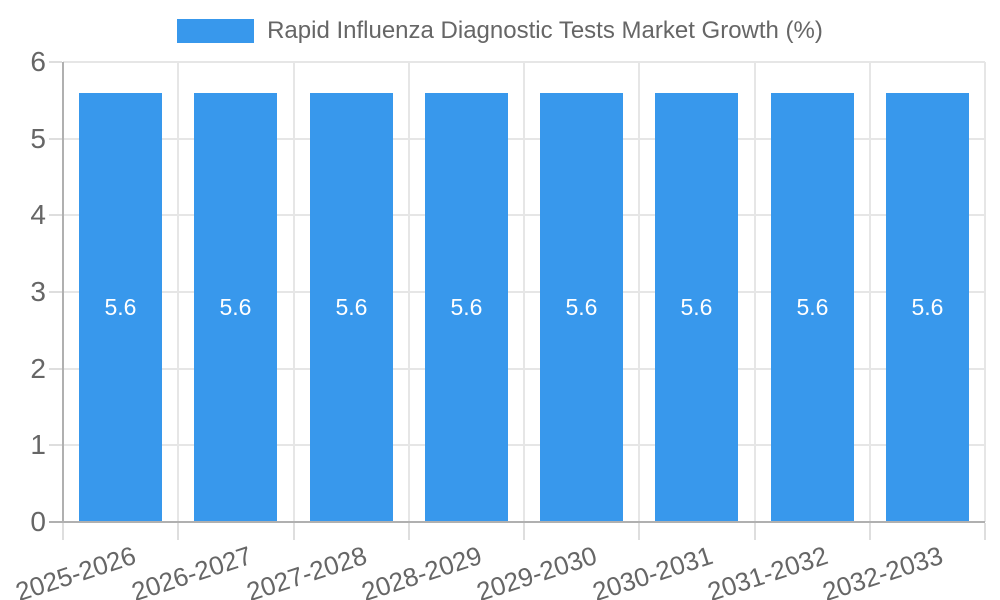 This screenshot has height=600, width=1000. I want to click on x-tick-label: 2031-2032, so click(767, 570).